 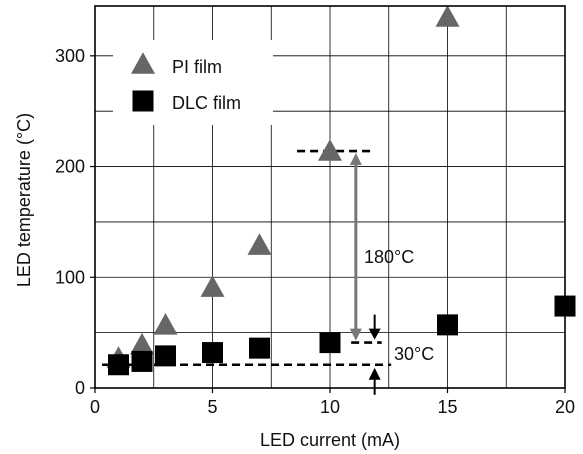 What do you see at coordinates (374, 334) in the screenshot?
I see `arrow-30c-down-icon` at bounding box center [374, 334].